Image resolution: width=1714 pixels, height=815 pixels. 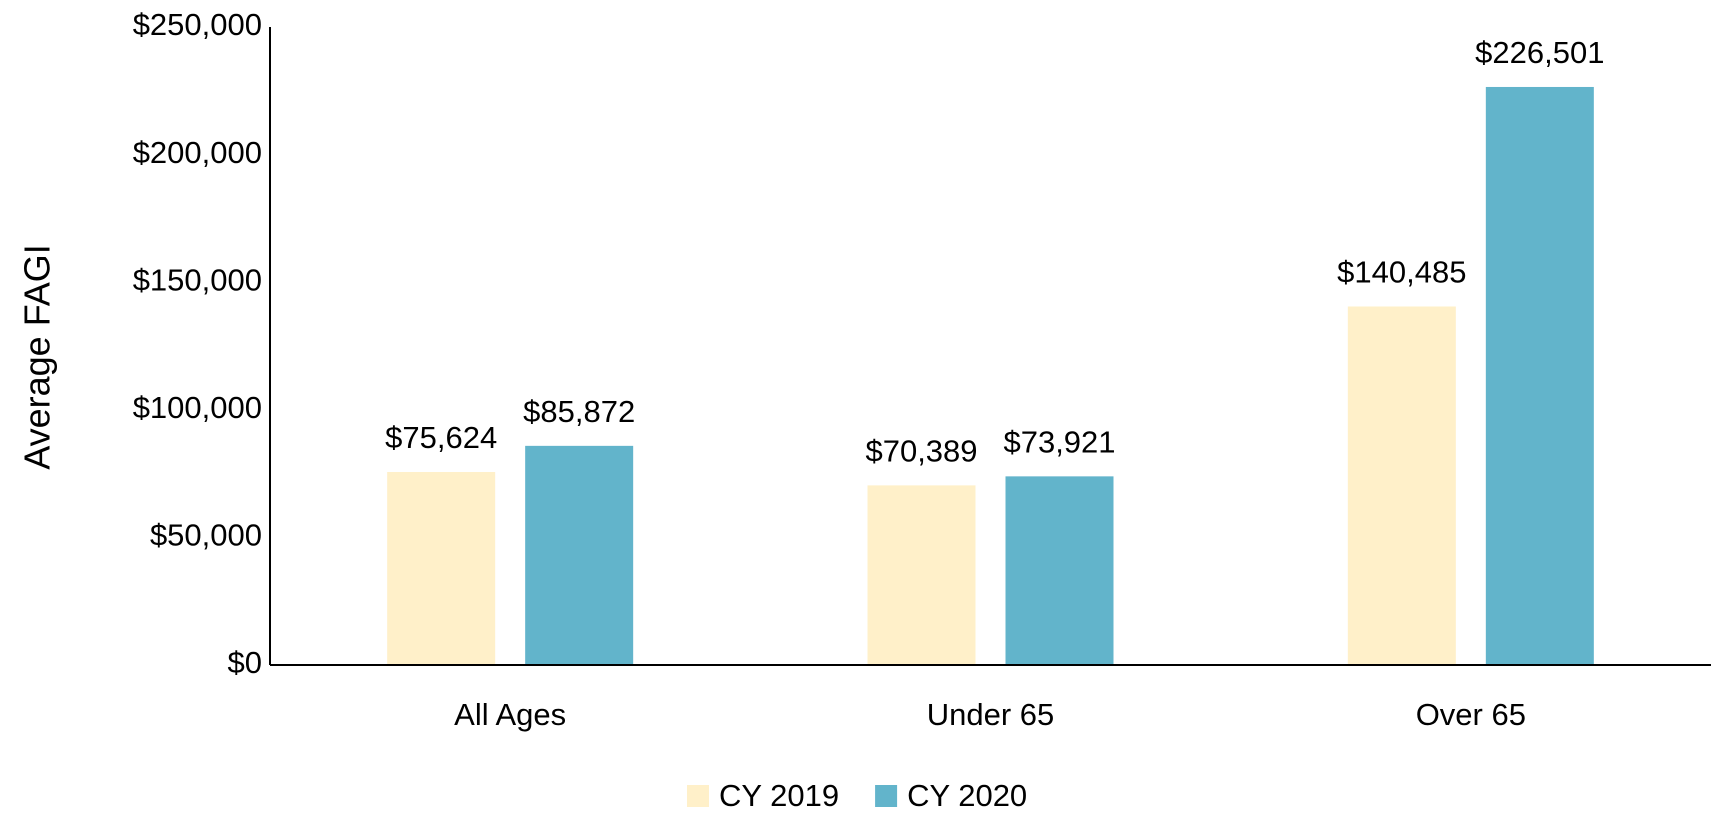 What do you see at coordinates (197, 407) in the screenshot?
I see `y-tick-label: $100,000` at bounding box center [197, 407].